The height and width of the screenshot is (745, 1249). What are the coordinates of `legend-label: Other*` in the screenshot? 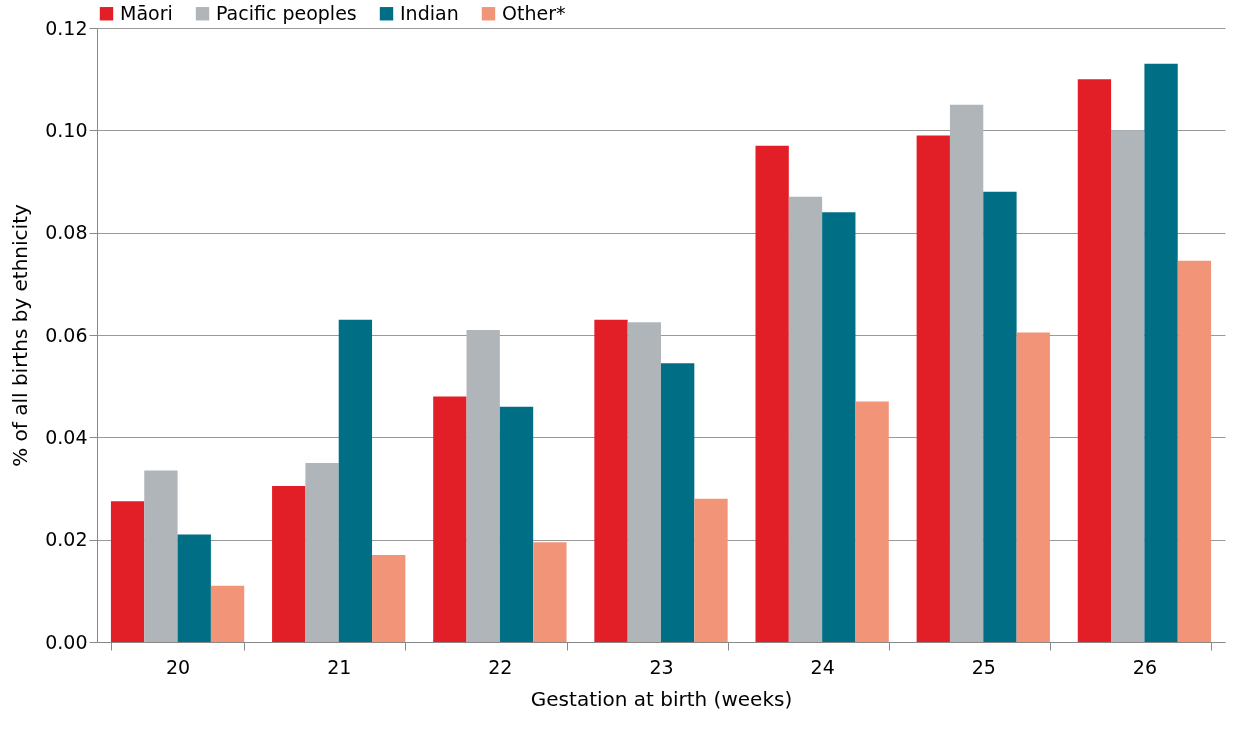 It's located at (534, 12).